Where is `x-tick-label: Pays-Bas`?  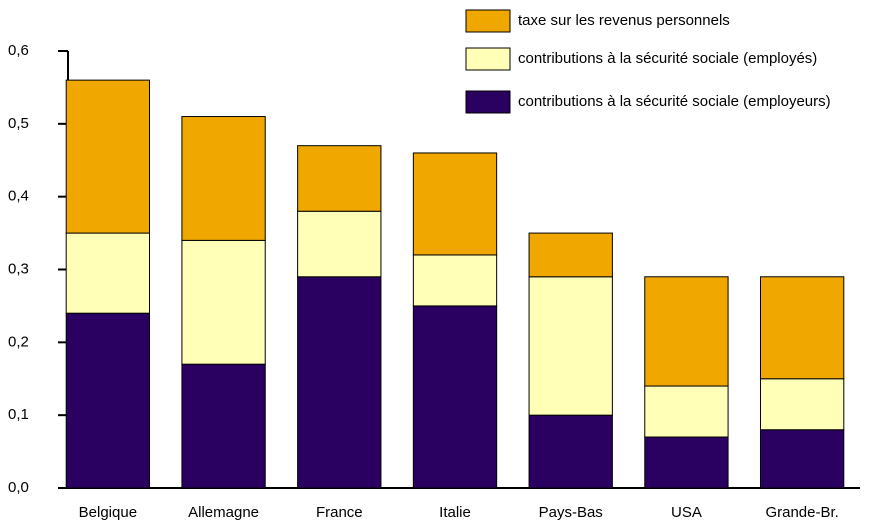
x-tick-label: Pays-Bas is located at coordinates (571, 512).